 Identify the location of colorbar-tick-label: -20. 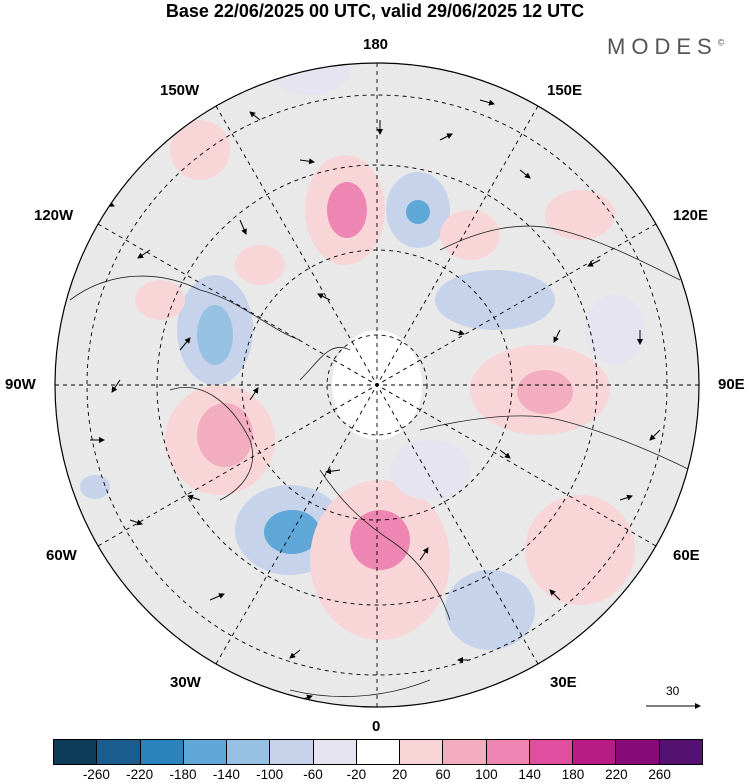
(356, 774).